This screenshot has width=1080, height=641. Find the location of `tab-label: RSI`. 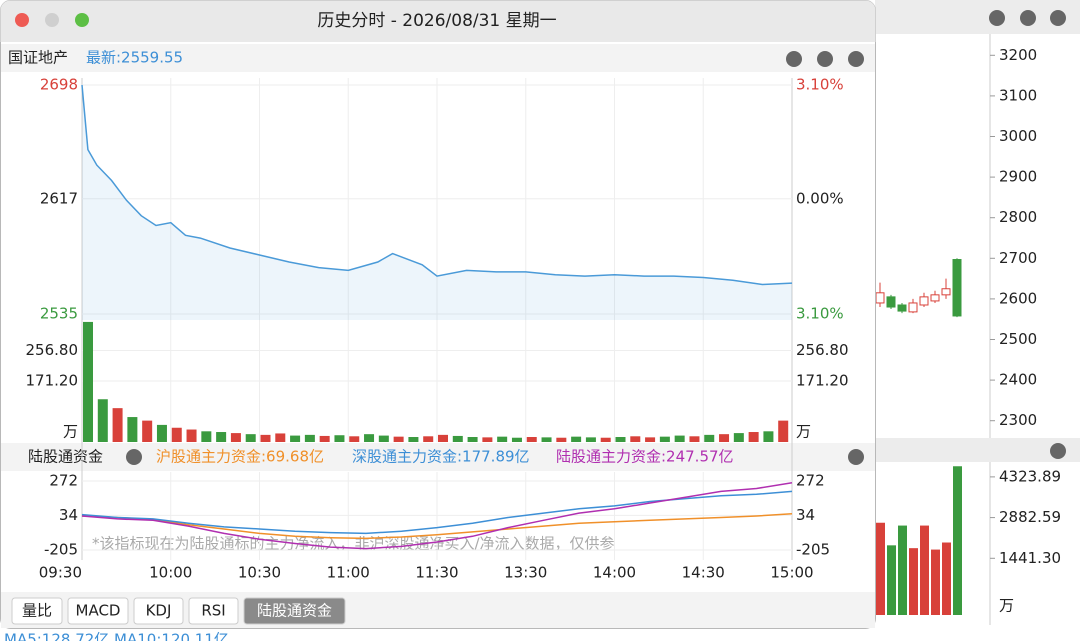

tab-label: RSI is located at coordinates (213, 611).